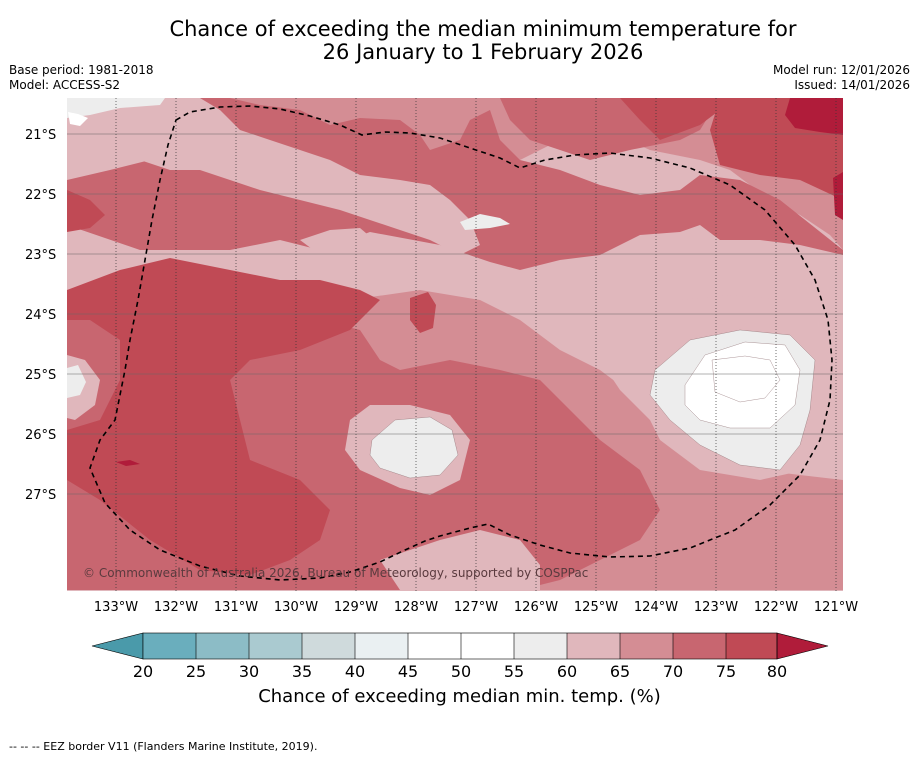 The image size is (919, 758). What do you see at coordinates (65, 85) in the screenshot?
I see `model-name: Model: ACCESS-S2` at bounding box center [65, 85].